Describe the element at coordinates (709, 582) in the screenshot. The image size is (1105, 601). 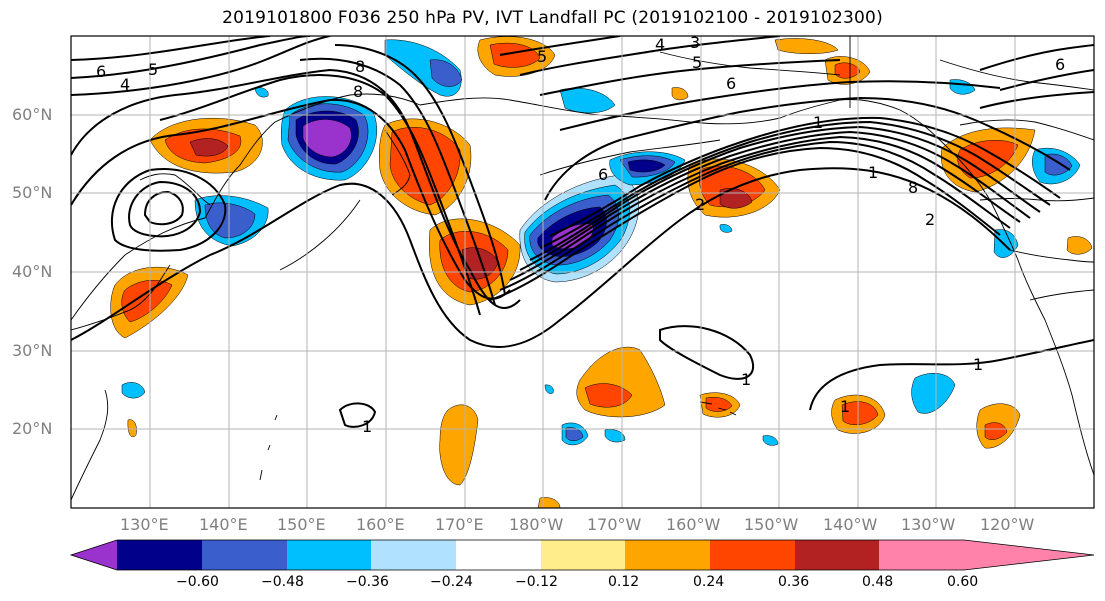
I see `colorbar-tick-label: 0.24` at that location.